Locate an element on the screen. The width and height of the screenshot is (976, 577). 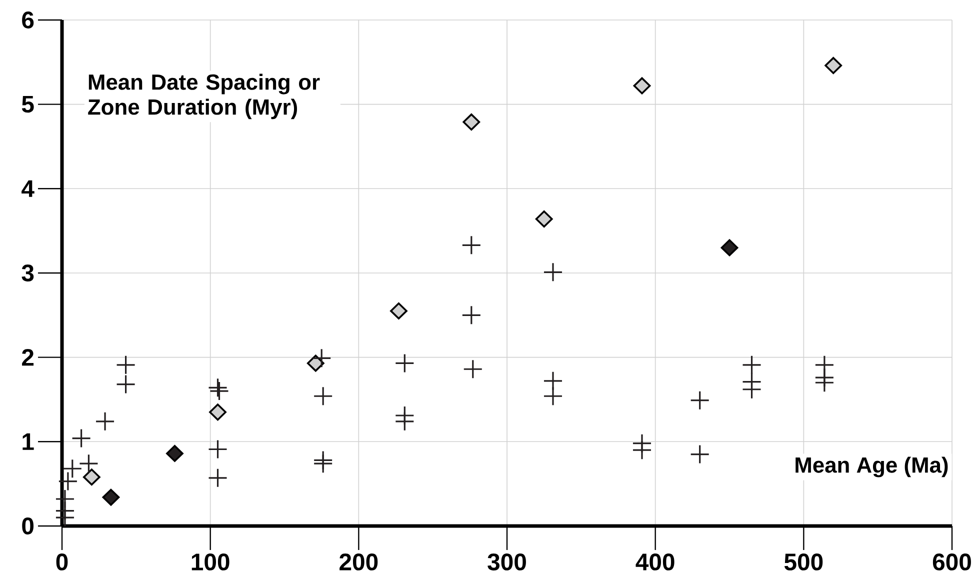
y-axis-title: Mean Date Spacing or Zone Duration (Myr) is located at coordinates (204, 97).